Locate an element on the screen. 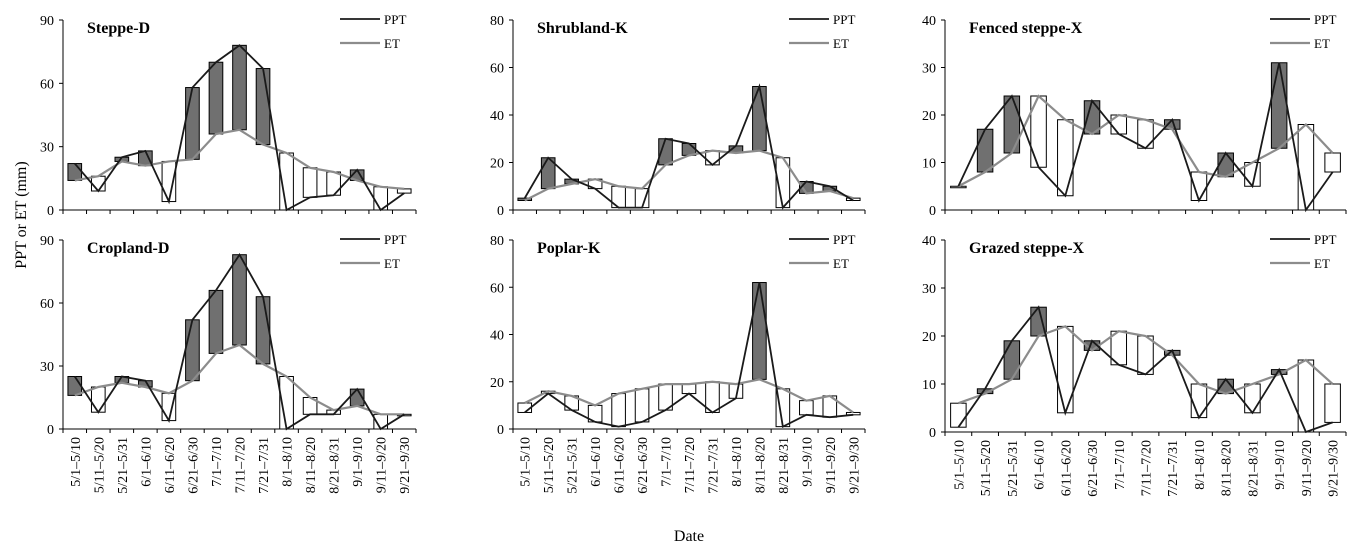 This screenshot has height=548, width=1358. y-tick-label: 10 is located at coordinates (929, 385).